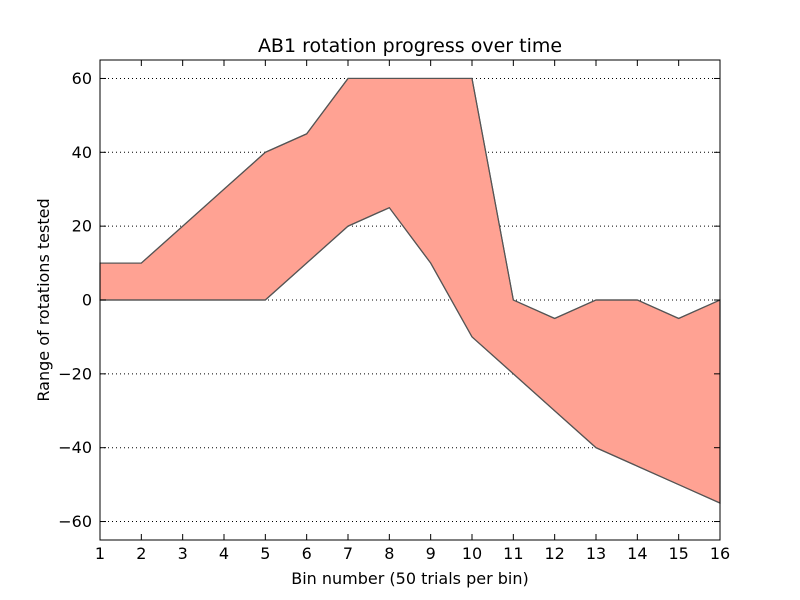 Image resolution: width=800 pixels, height=600 pixels. Describe the element at coordinates (637, 553) in the screenshot. I see `x-tick-label-13: 14` at that location.